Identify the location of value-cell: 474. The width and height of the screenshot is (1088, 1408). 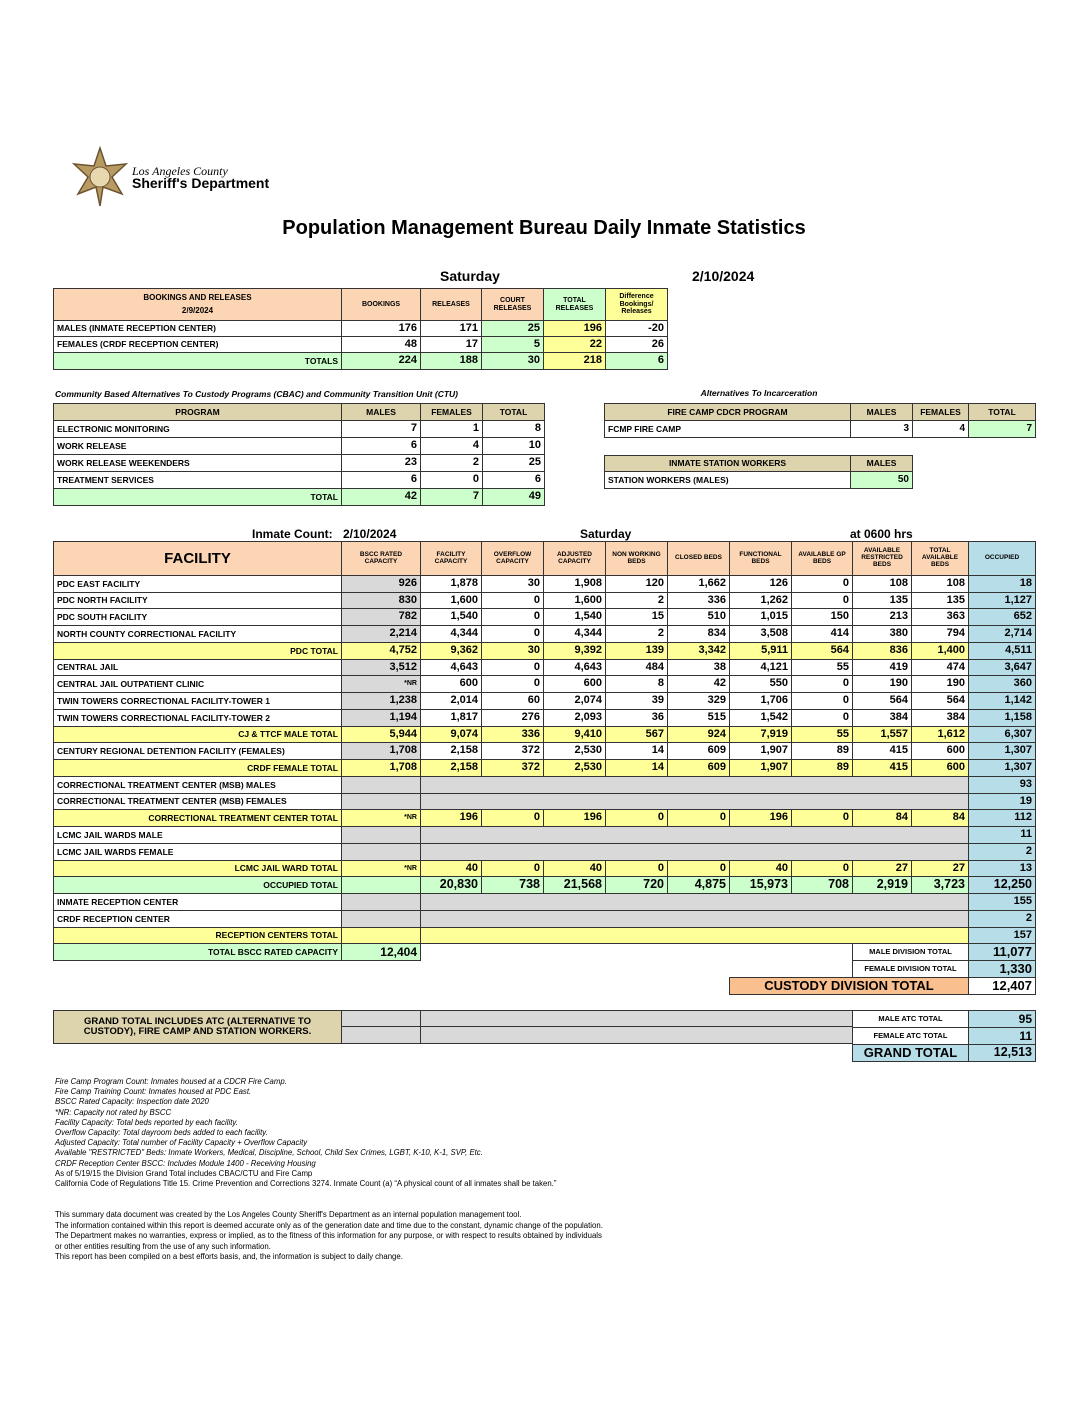
(940, 667).